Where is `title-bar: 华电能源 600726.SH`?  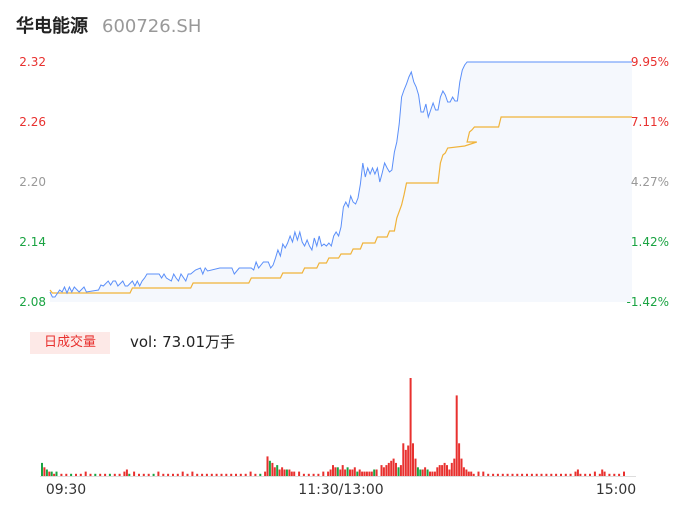
title-bar: 华电能源 600726.SH is located at coordinates (108, 26).